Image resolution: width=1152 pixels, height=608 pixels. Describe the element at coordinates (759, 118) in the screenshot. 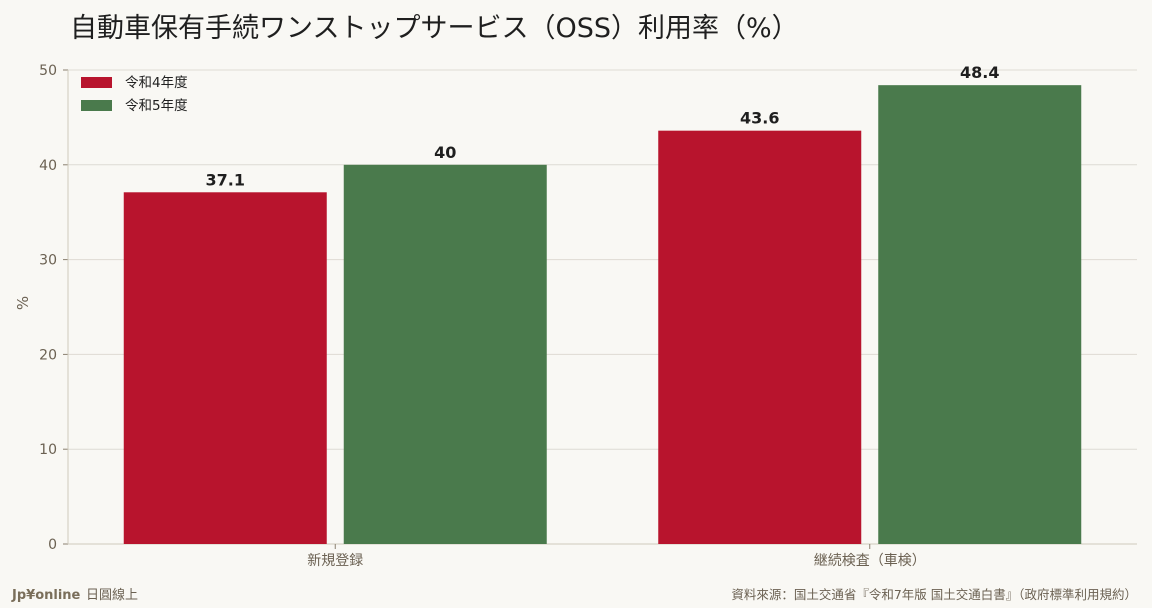

I see `data-label: 43.6` at that location.